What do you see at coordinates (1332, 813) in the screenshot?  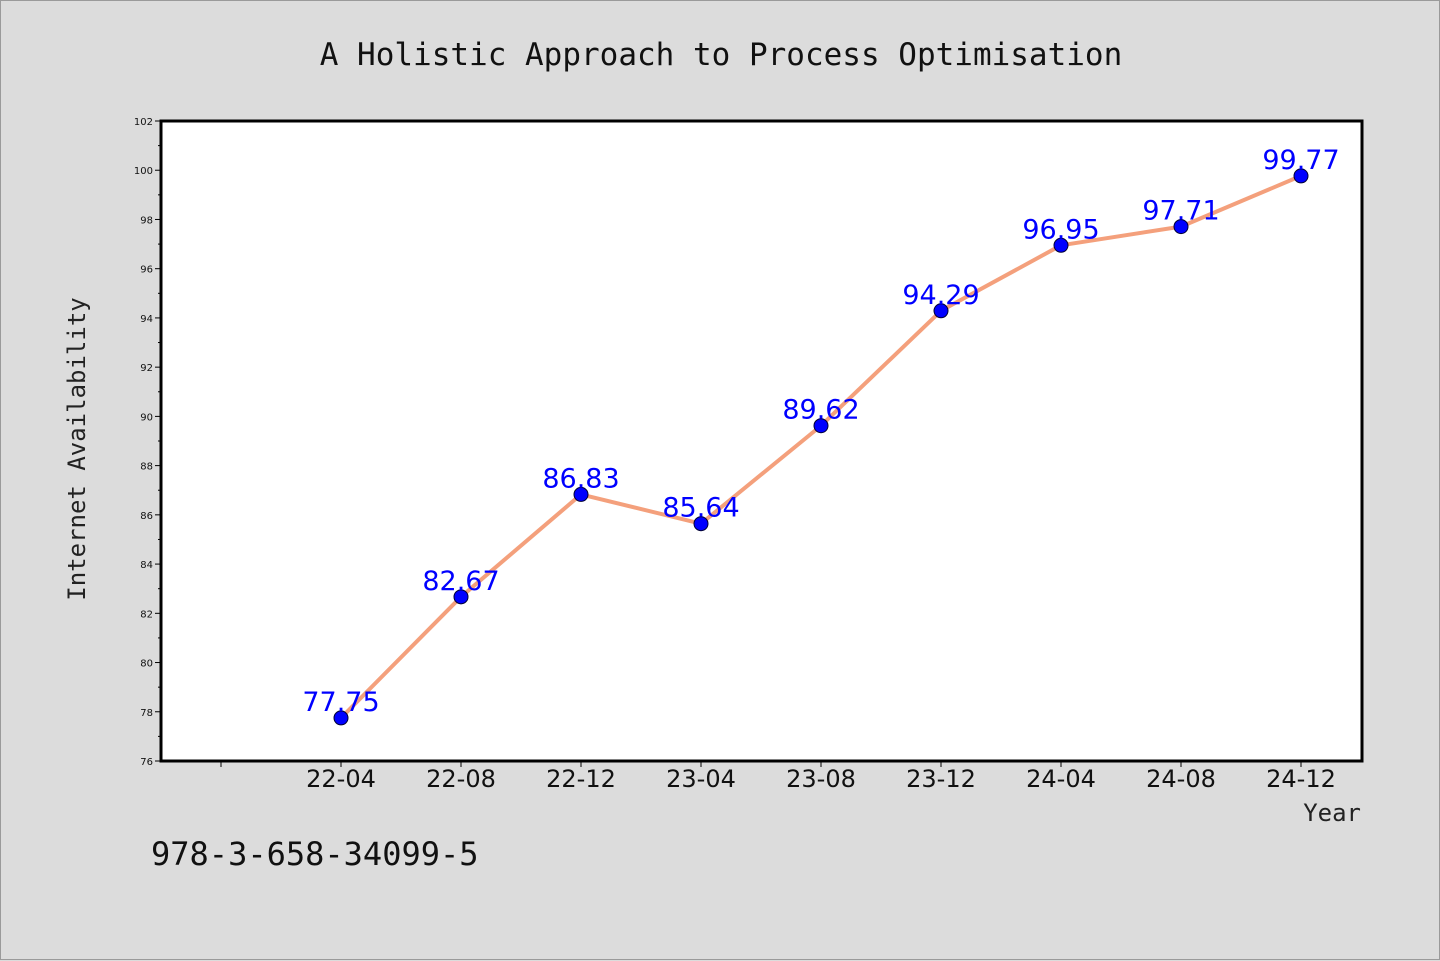 I see `x-axis-label: Year` at bounding box center [1332, 813].